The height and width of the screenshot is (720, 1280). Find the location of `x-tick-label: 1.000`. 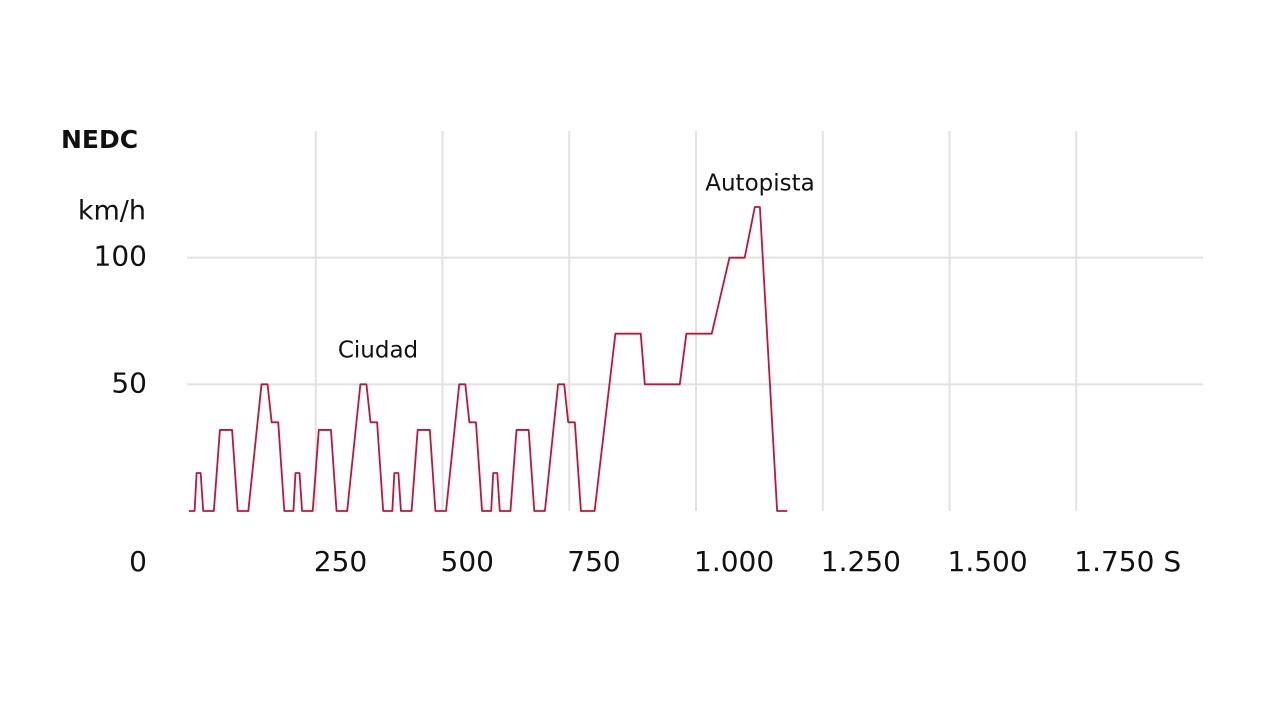

x-tick-label: 1.000 is located at coordinates (734, 561).